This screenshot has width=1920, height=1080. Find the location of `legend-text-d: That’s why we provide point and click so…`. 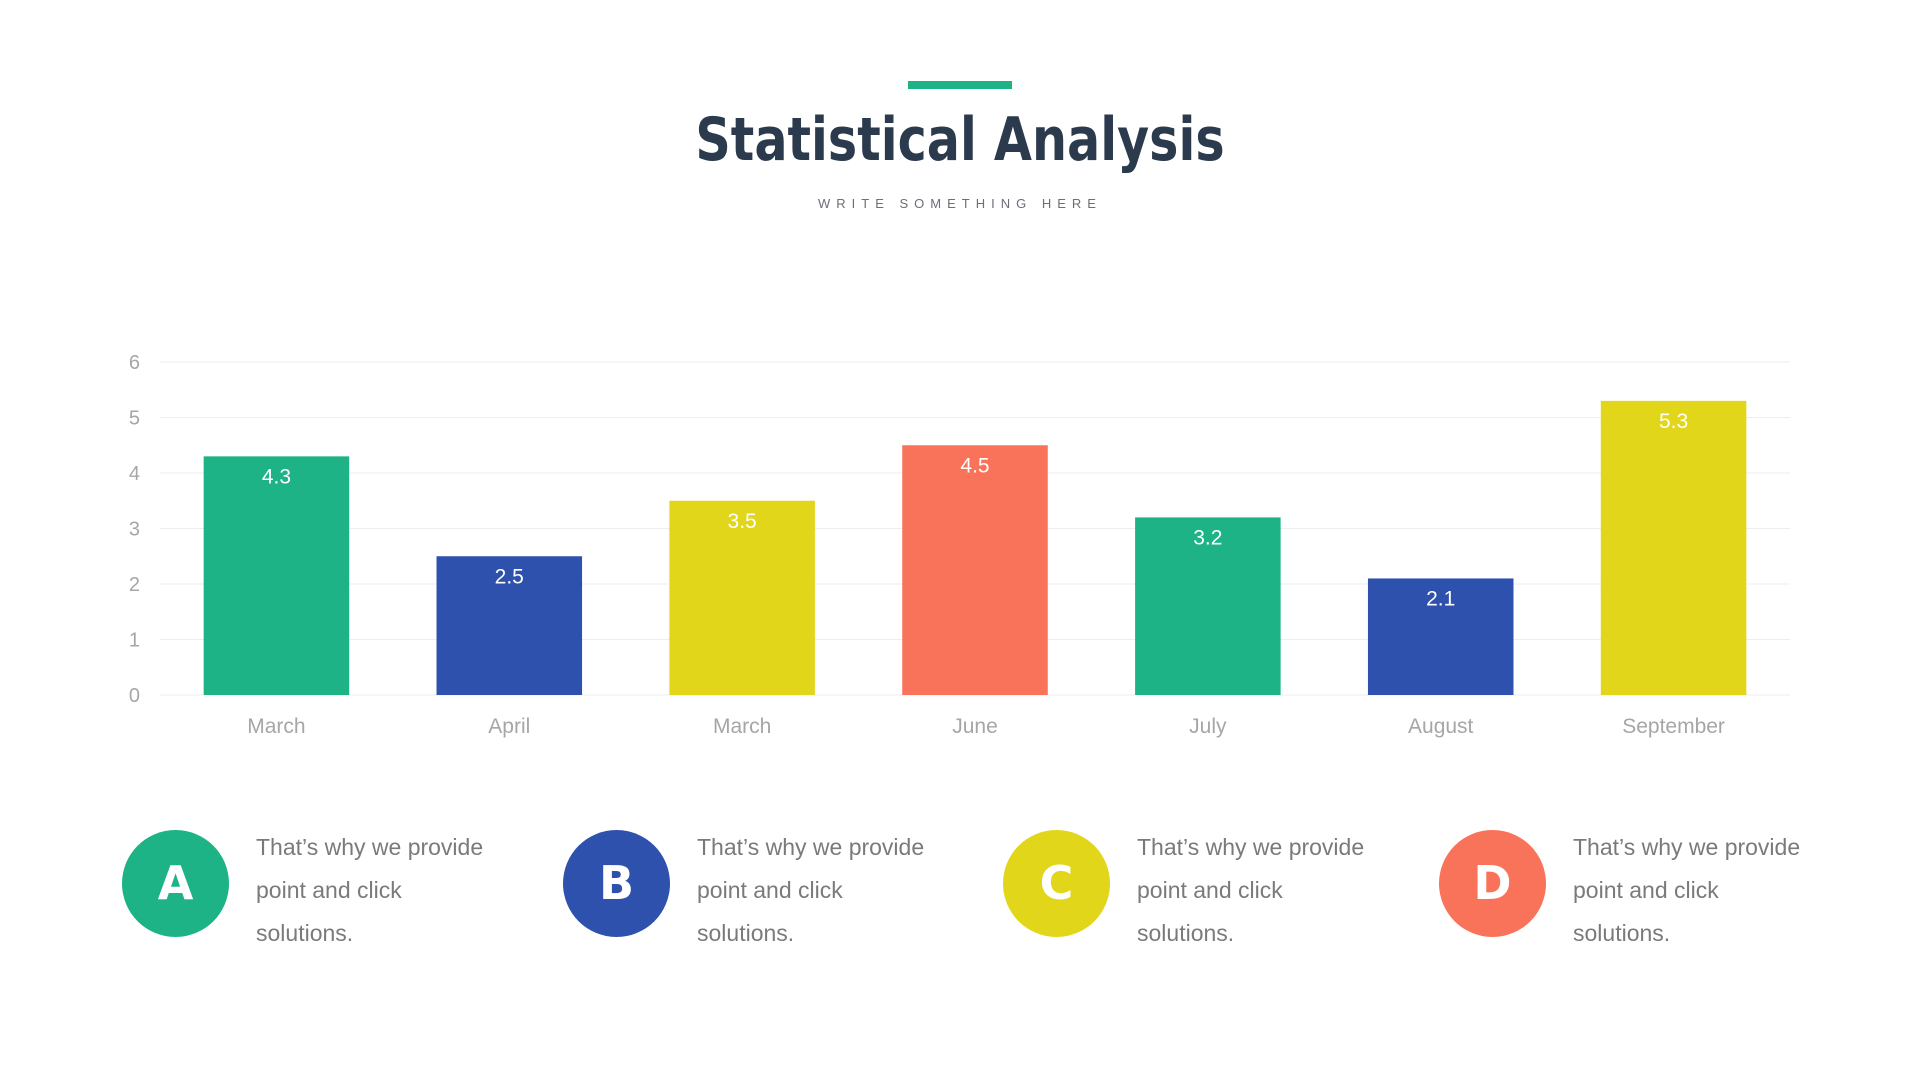

legend-text-d: That’s why we provide point and click so… is located at coordinates (1687, 890).